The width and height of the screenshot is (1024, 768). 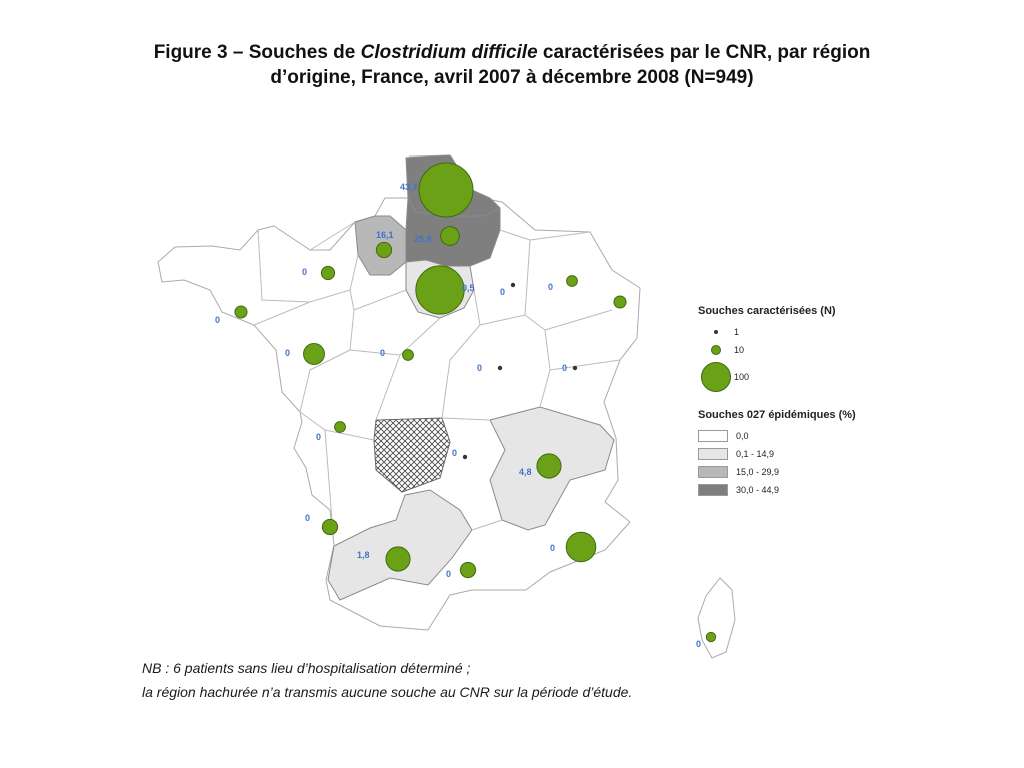 What do you see at coordinates (385, 235) in the screenshot?
I see `pct-label-haute-normandie: 16,1` at bounding box center [385, 235].